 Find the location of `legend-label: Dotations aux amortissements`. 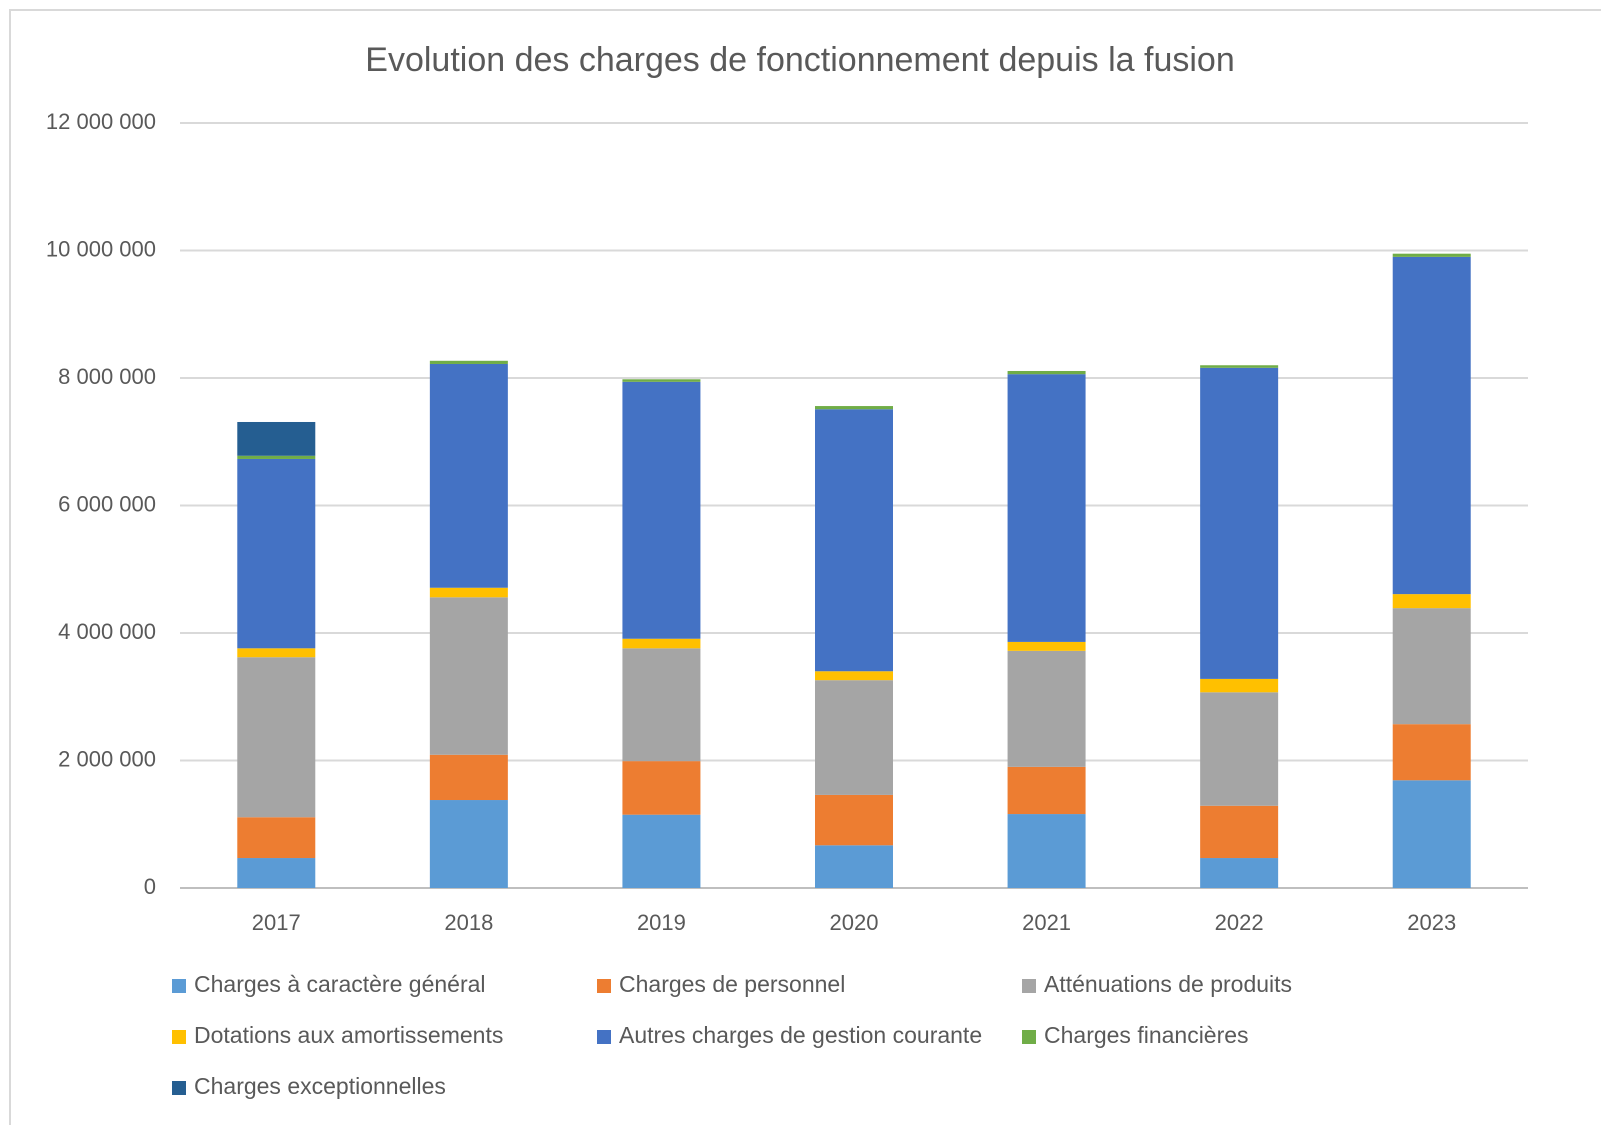

legend-label: Dotations aux amortissements is located at coordinates (348, 1035).